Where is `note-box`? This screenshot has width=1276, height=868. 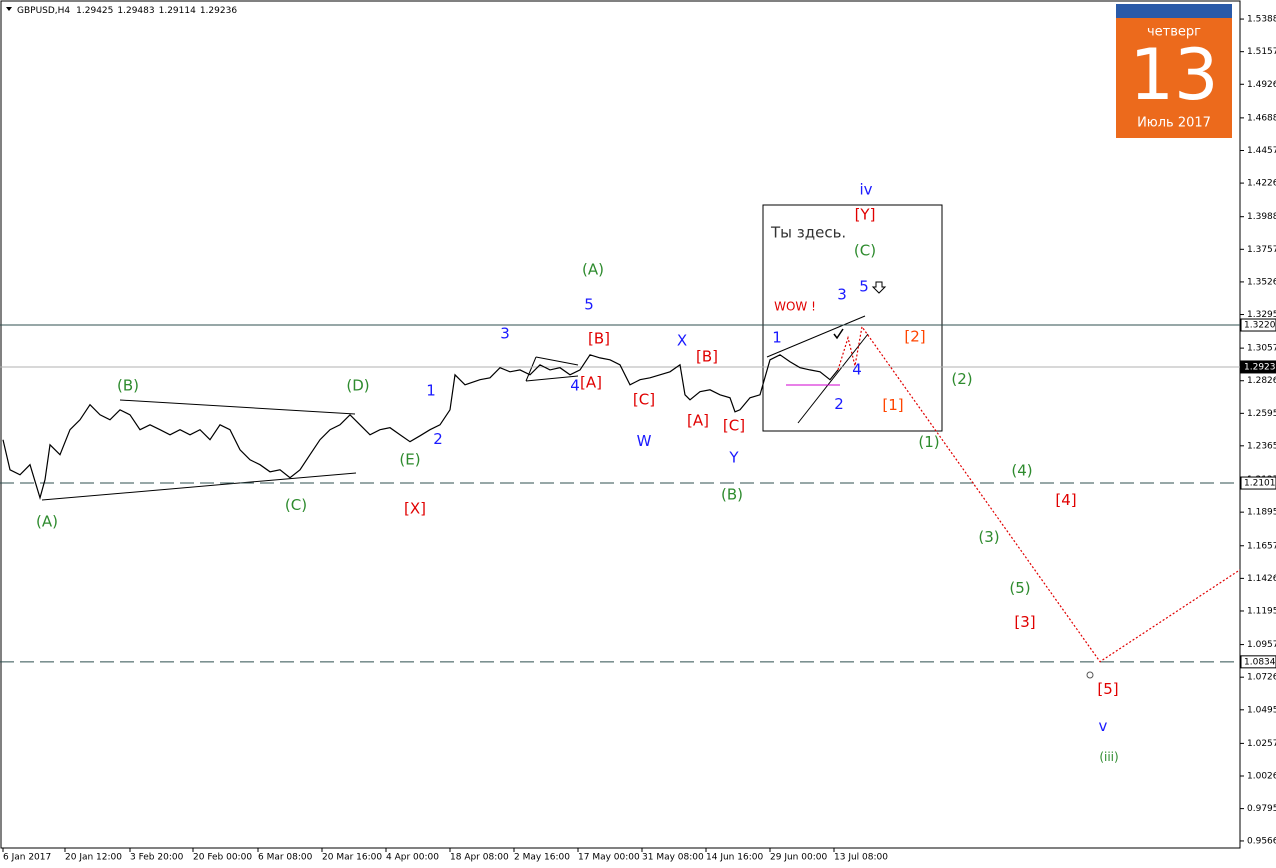 note-box is located at coordinates (852, 318).